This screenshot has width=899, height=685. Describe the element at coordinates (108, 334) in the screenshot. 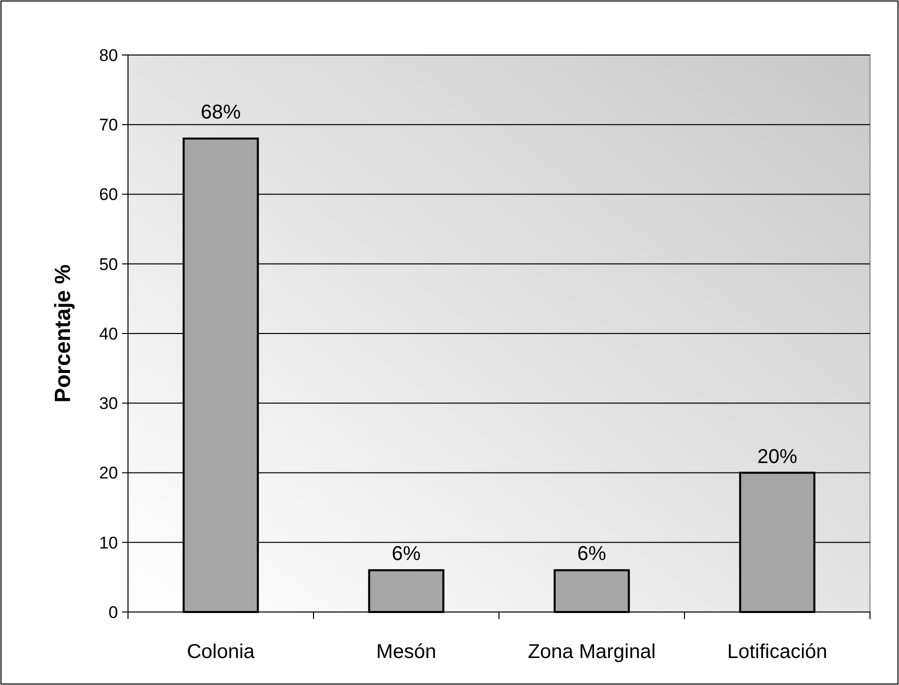

I see `y-tick-label: 40` at that location.